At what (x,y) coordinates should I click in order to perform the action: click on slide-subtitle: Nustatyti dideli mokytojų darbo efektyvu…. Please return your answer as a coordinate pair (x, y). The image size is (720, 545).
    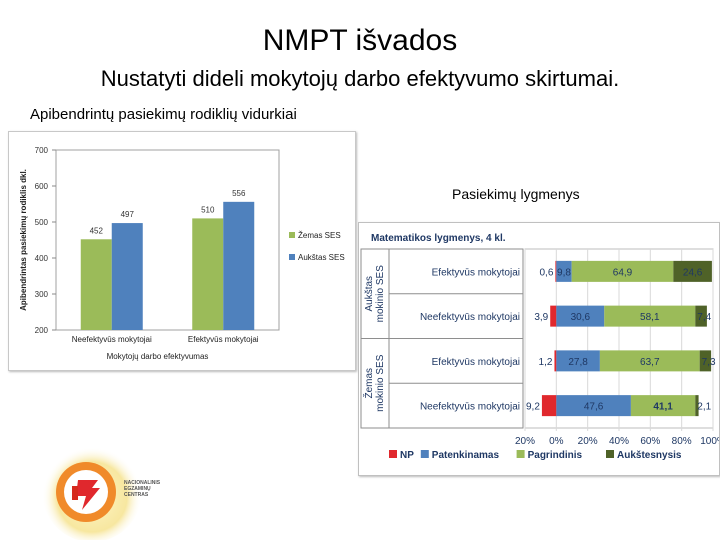
    Looking at the image, I should click on (360, 78).